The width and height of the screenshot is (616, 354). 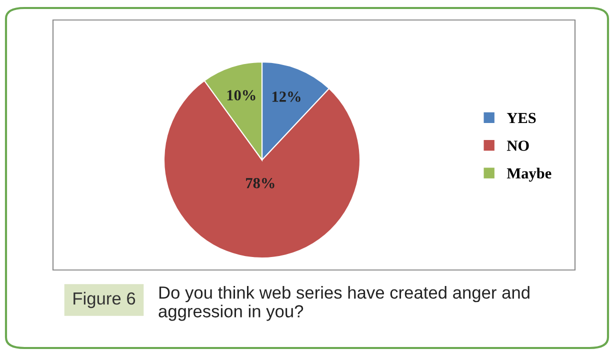 What do you see at coordinates (529, 175) in the screenshot?
I see `legend-label: Maybe` at bounding box center [529, 175].